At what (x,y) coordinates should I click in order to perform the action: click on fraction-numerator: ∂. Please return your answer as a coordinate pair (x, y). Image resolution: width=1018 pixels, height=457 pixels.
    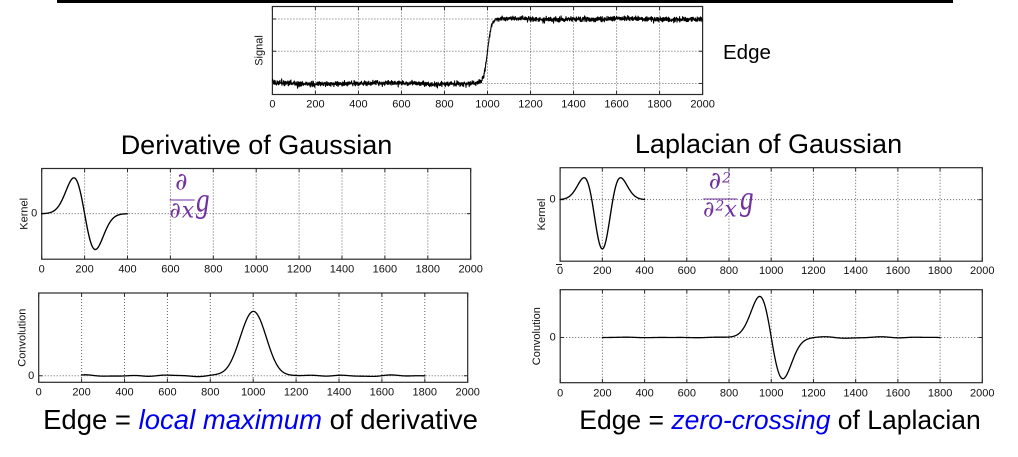
    Looking at the image, I should click on (181, 185).